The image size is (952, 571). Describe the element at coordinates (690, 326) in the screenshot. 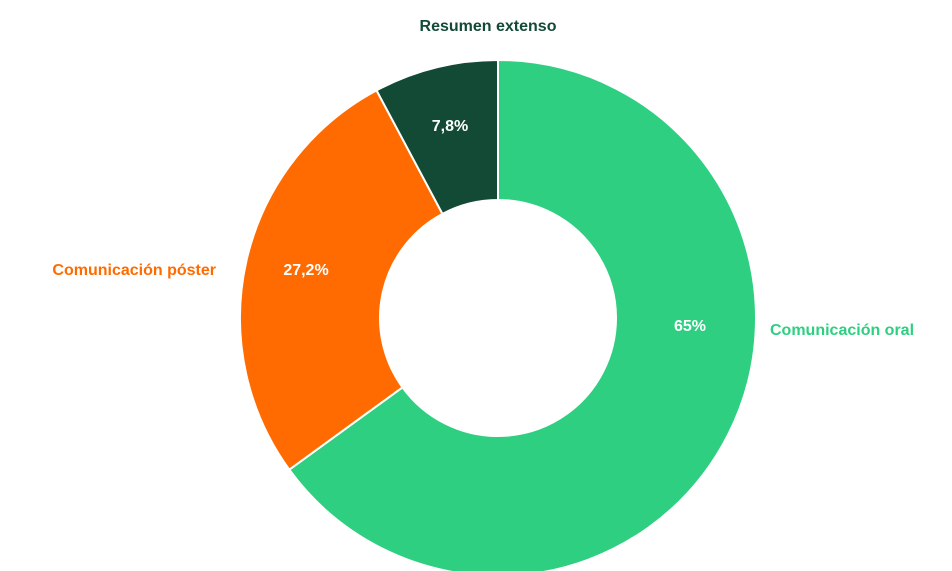

I see `value-label: 65%` at that location.